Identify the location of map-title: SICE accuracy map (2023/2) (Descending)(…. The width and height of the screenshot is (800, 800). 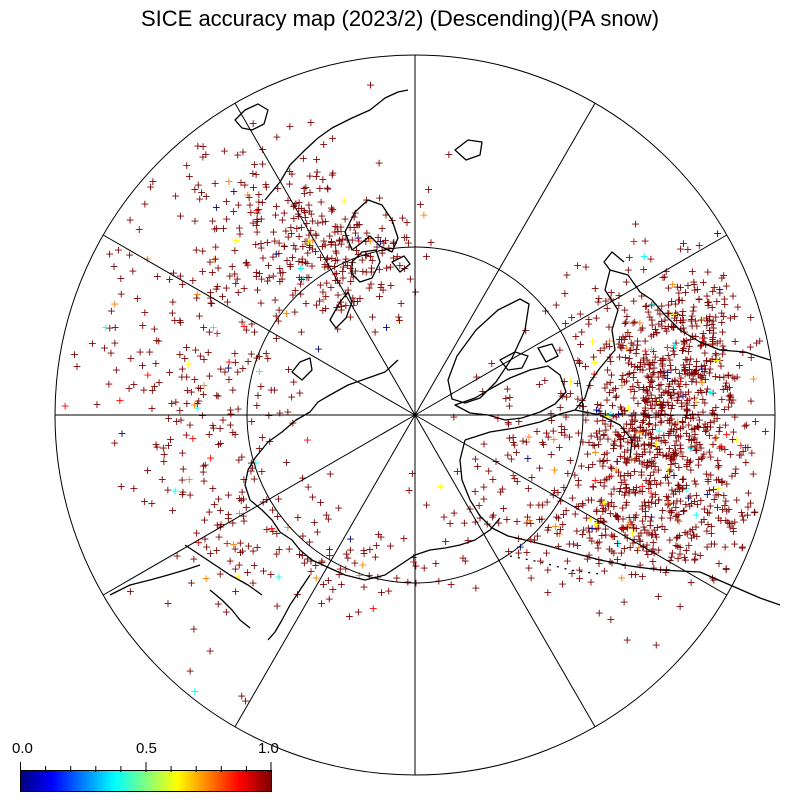
(400, 18).